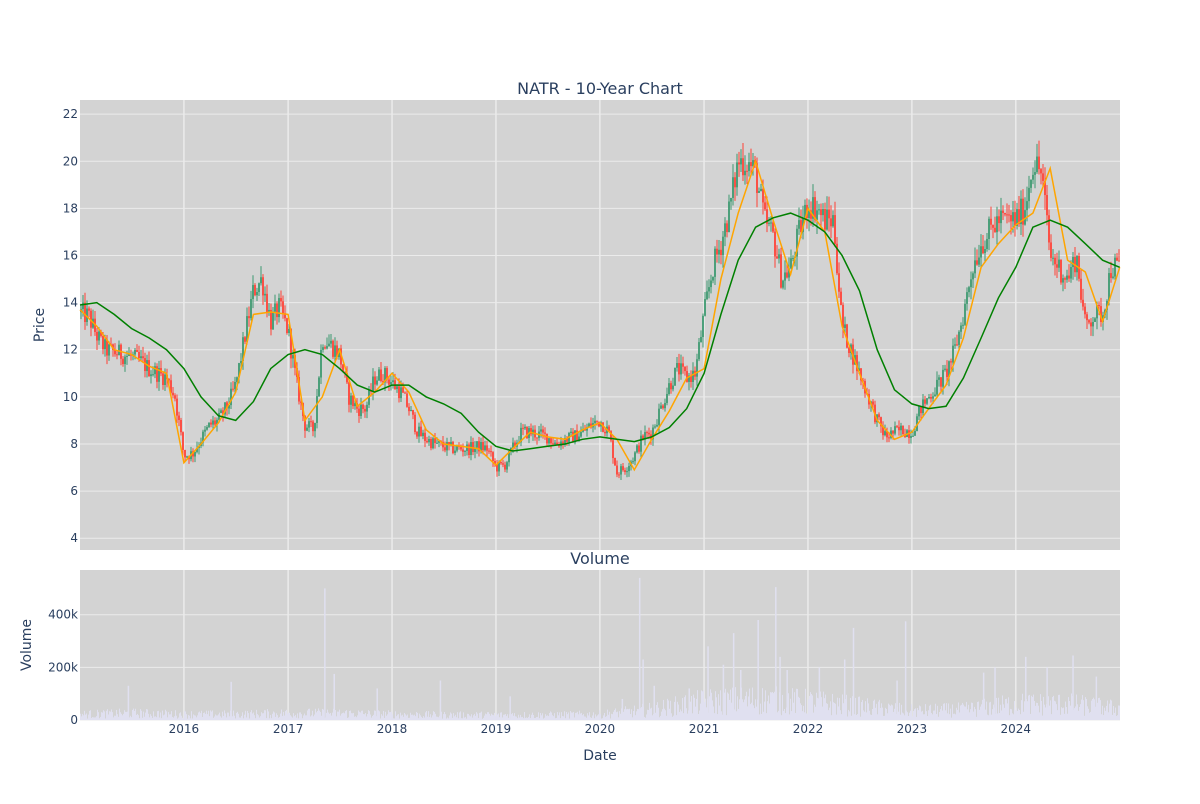 This screenshot has width=1200, height=804. I want to click on price-y-tick-label: 18, so click(70, 208).